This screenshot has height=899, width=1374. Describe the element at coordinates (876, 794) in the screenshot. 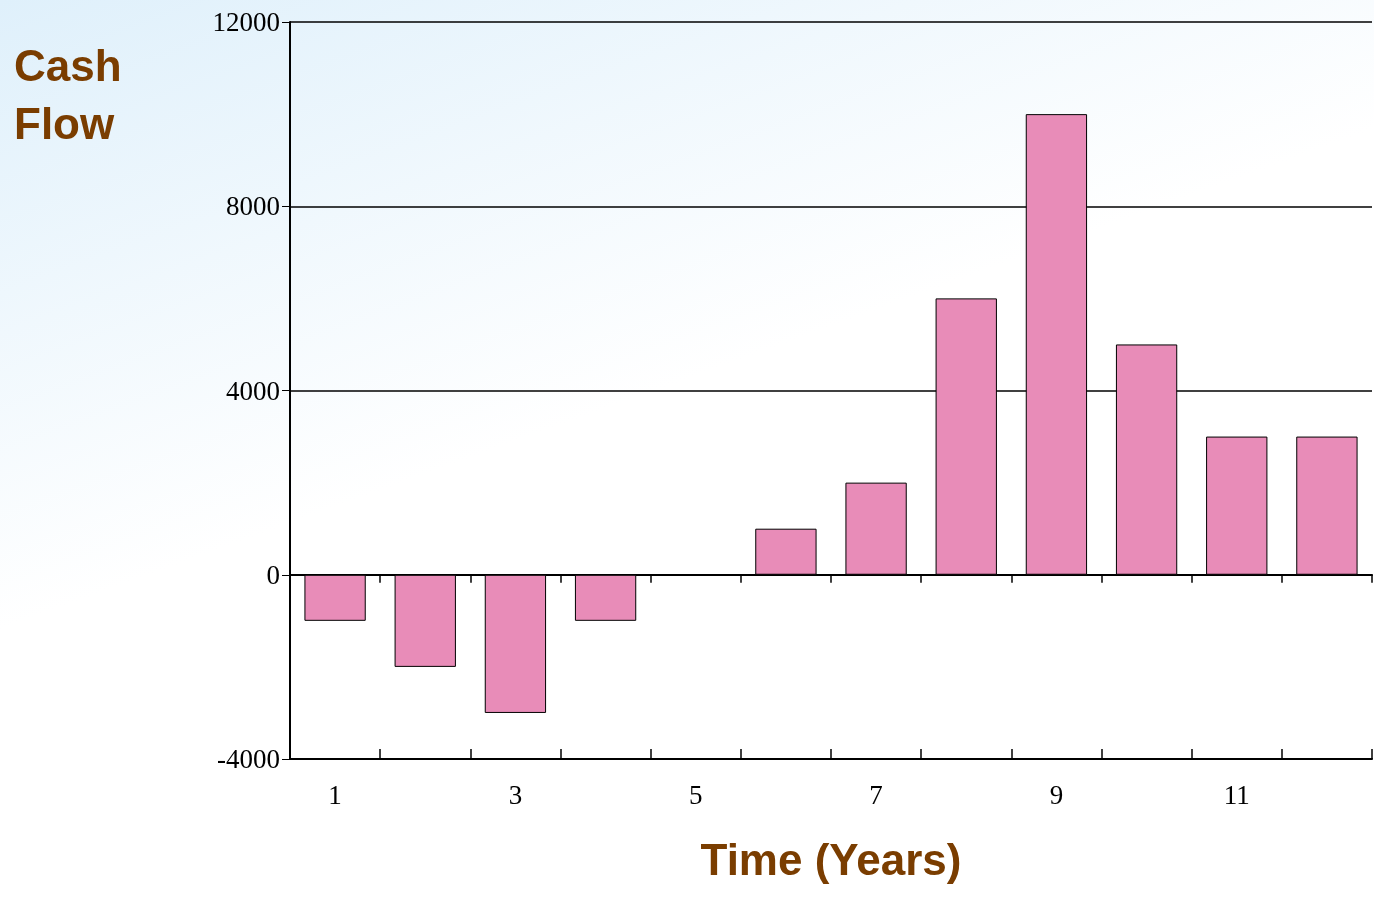

I see `x-tick-label: 7` at that location.